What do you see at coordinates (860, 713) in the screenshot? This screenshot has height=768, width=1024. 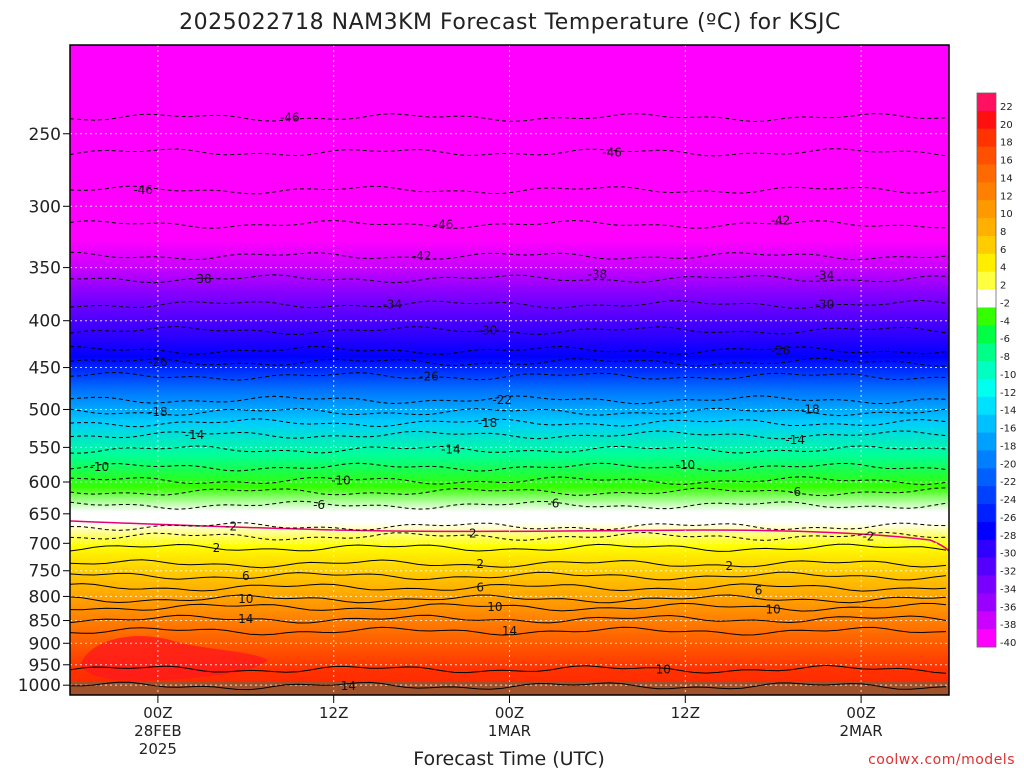 I see `x-tick-label: 00Z` at bounding box center [860, 713].